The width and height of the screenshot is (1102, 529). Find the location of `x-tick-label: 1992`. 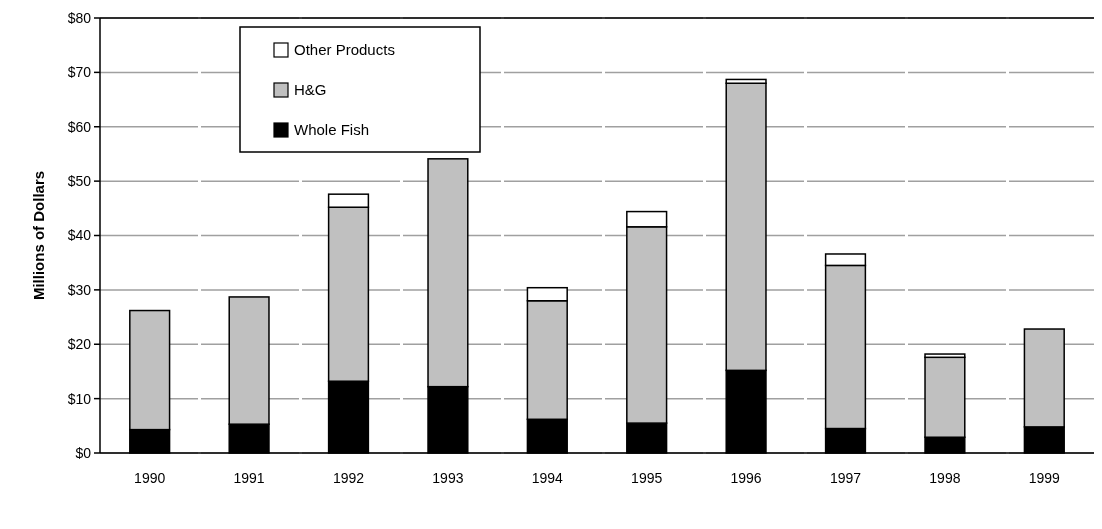

x-tick-label: 1992 is located at coordinates (348, 478).